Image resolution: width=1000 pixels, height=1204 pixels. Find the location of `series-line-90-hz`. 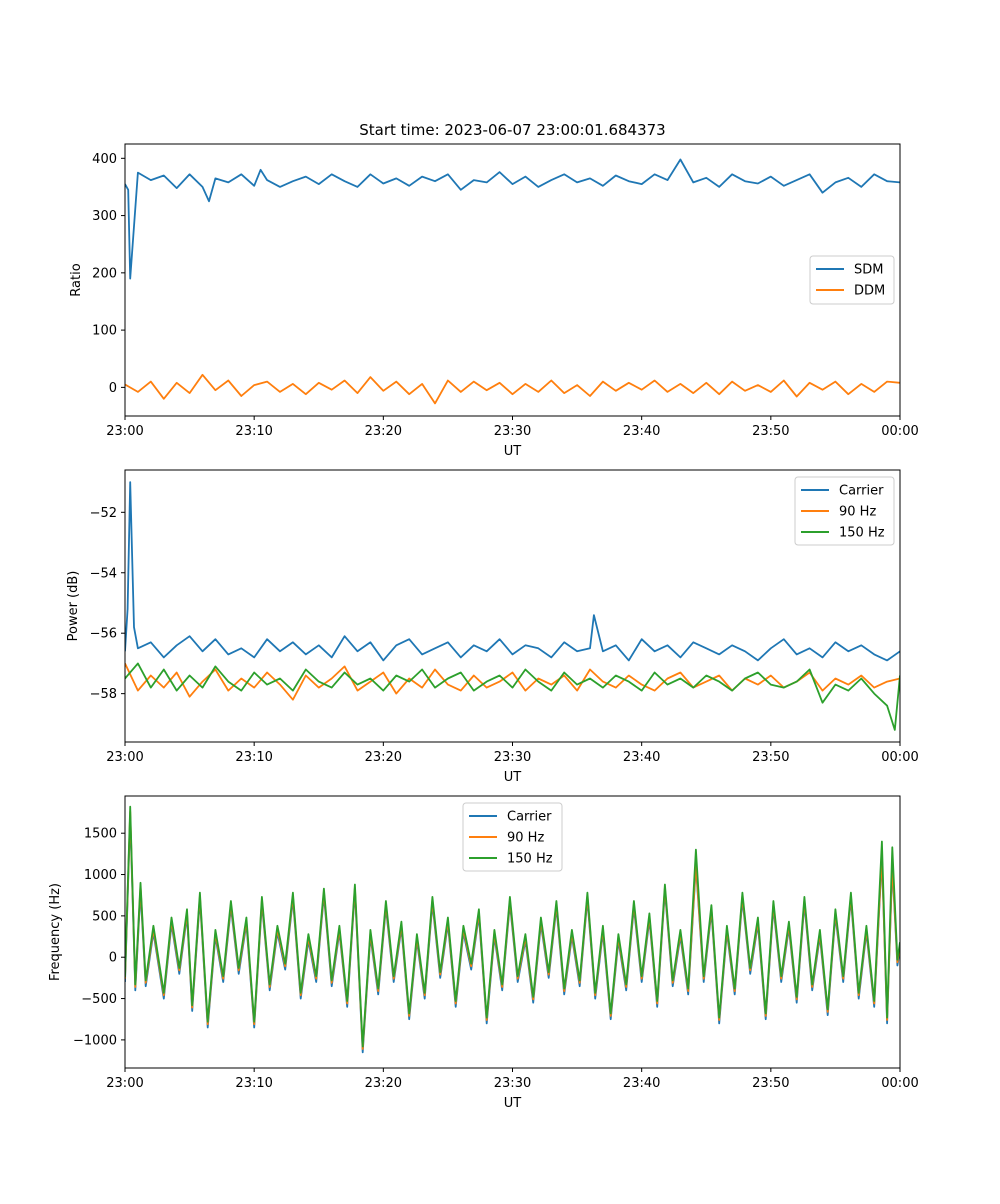

series-line-90-hz is located at coordinates (512, 682).